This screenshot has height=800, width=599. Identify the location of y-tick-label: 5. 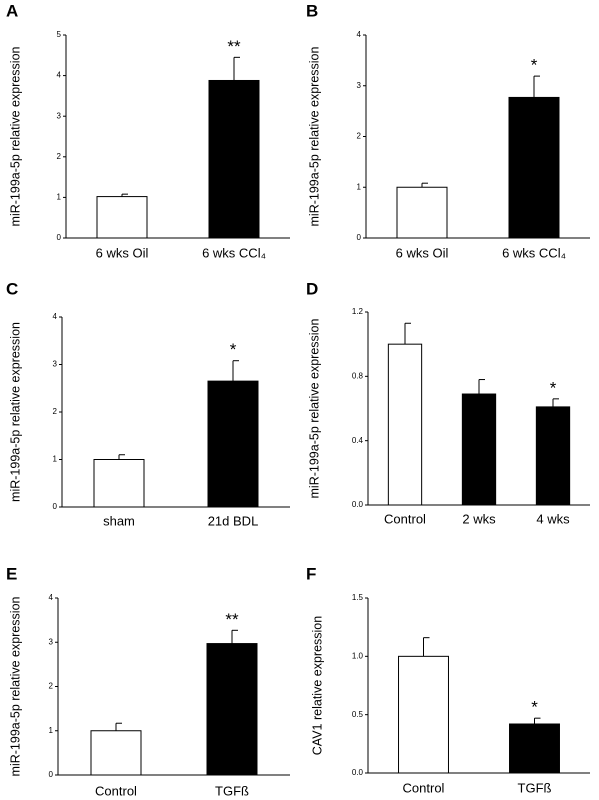
(59, 34).